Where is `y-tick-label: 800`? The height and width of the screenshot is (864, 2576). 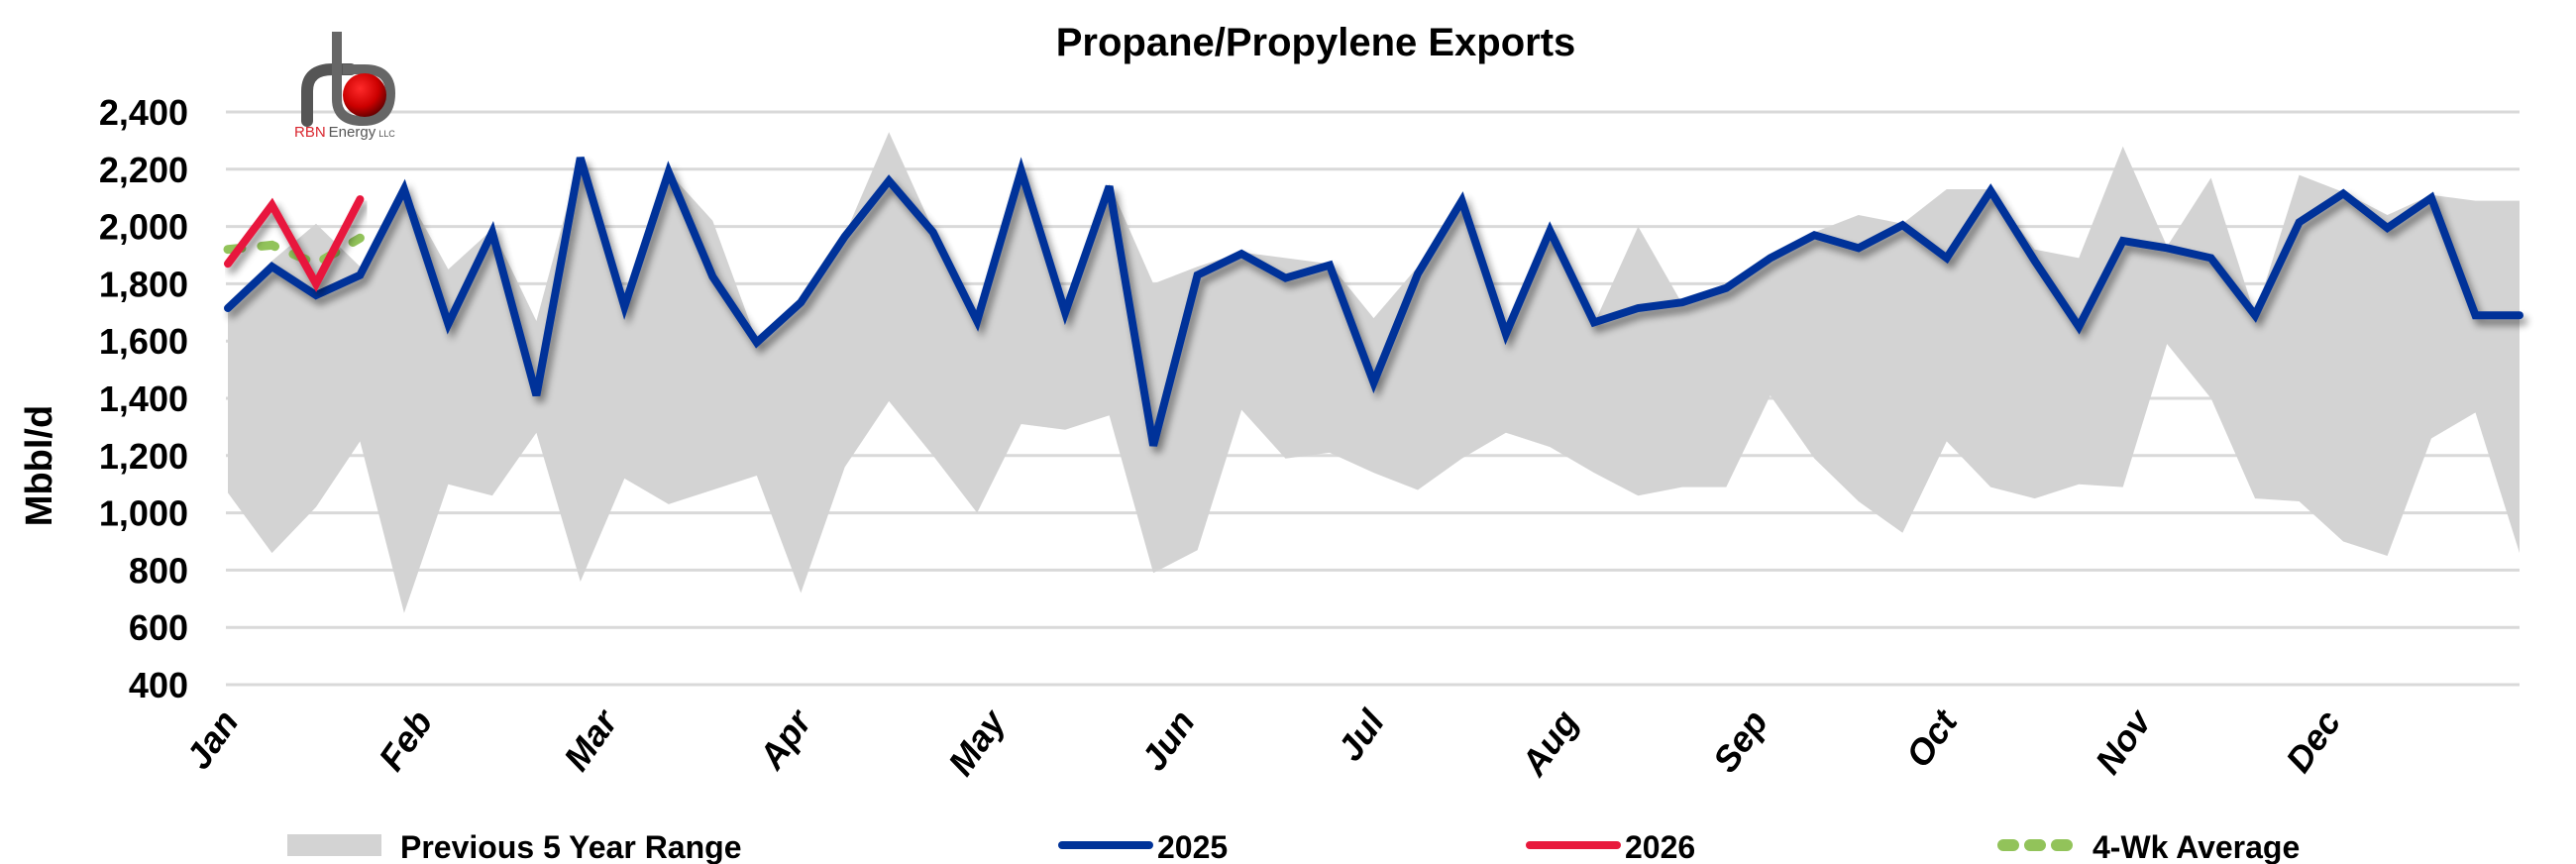 y-tick-label: 800 is located at coordinates (158, 570).